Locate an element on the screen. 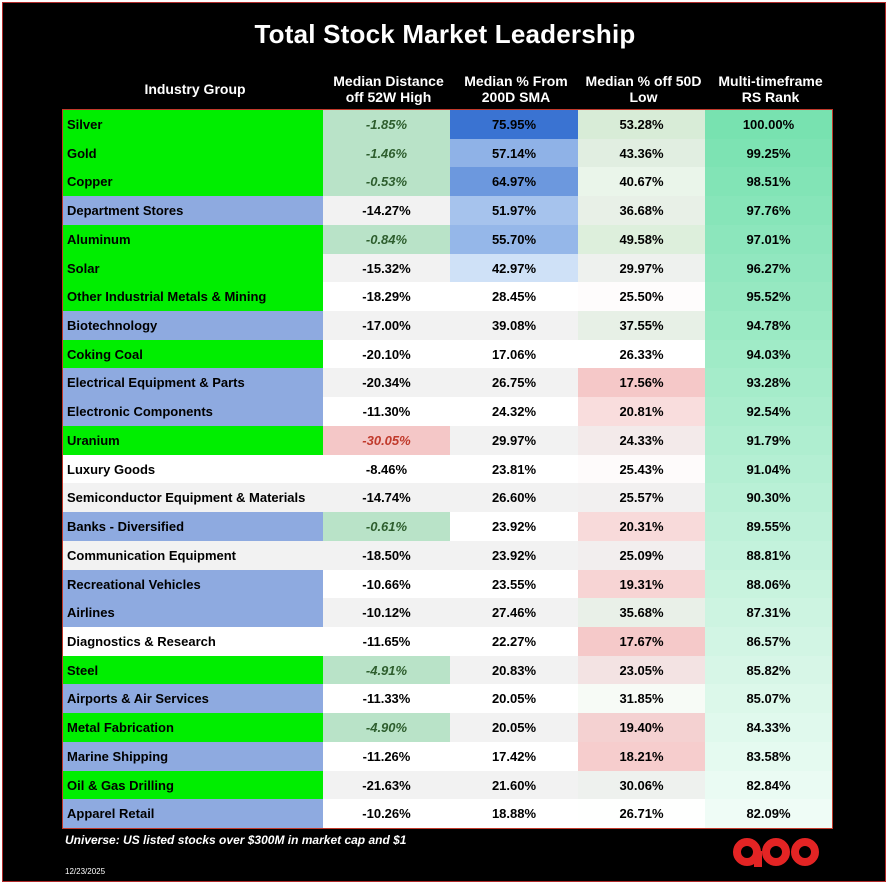  dist-52w-high-cell: -18.50% is located at coordinates (386, 555).